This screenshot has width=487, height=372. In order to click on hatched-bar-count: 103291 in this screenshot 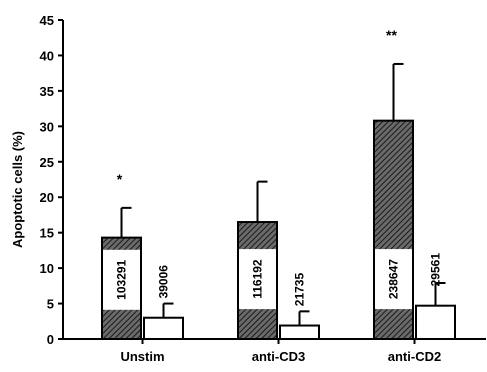, I will do `click(122, 279)`.